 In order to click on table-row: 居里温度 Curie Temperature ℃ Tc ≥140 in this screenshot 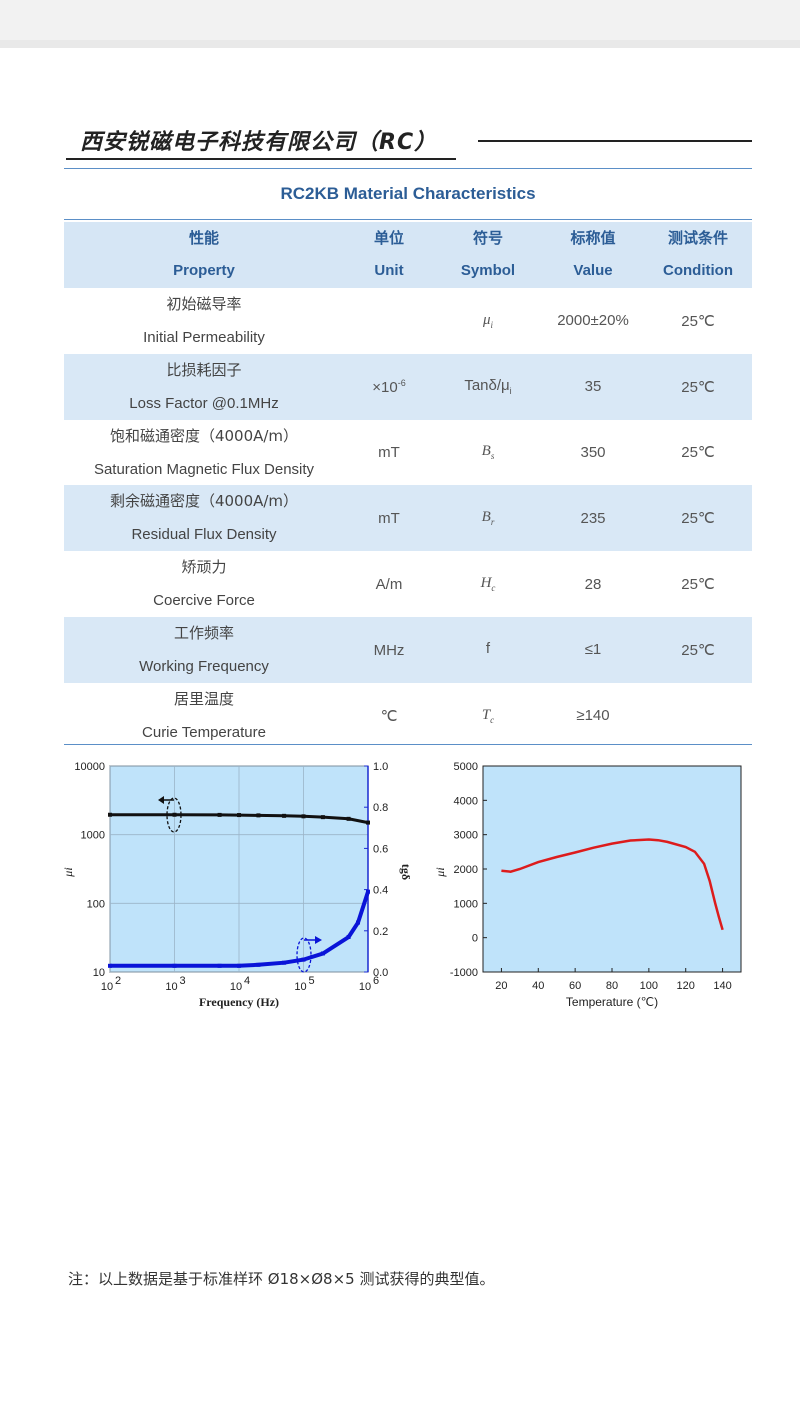, I will do `click(408, 716)`.